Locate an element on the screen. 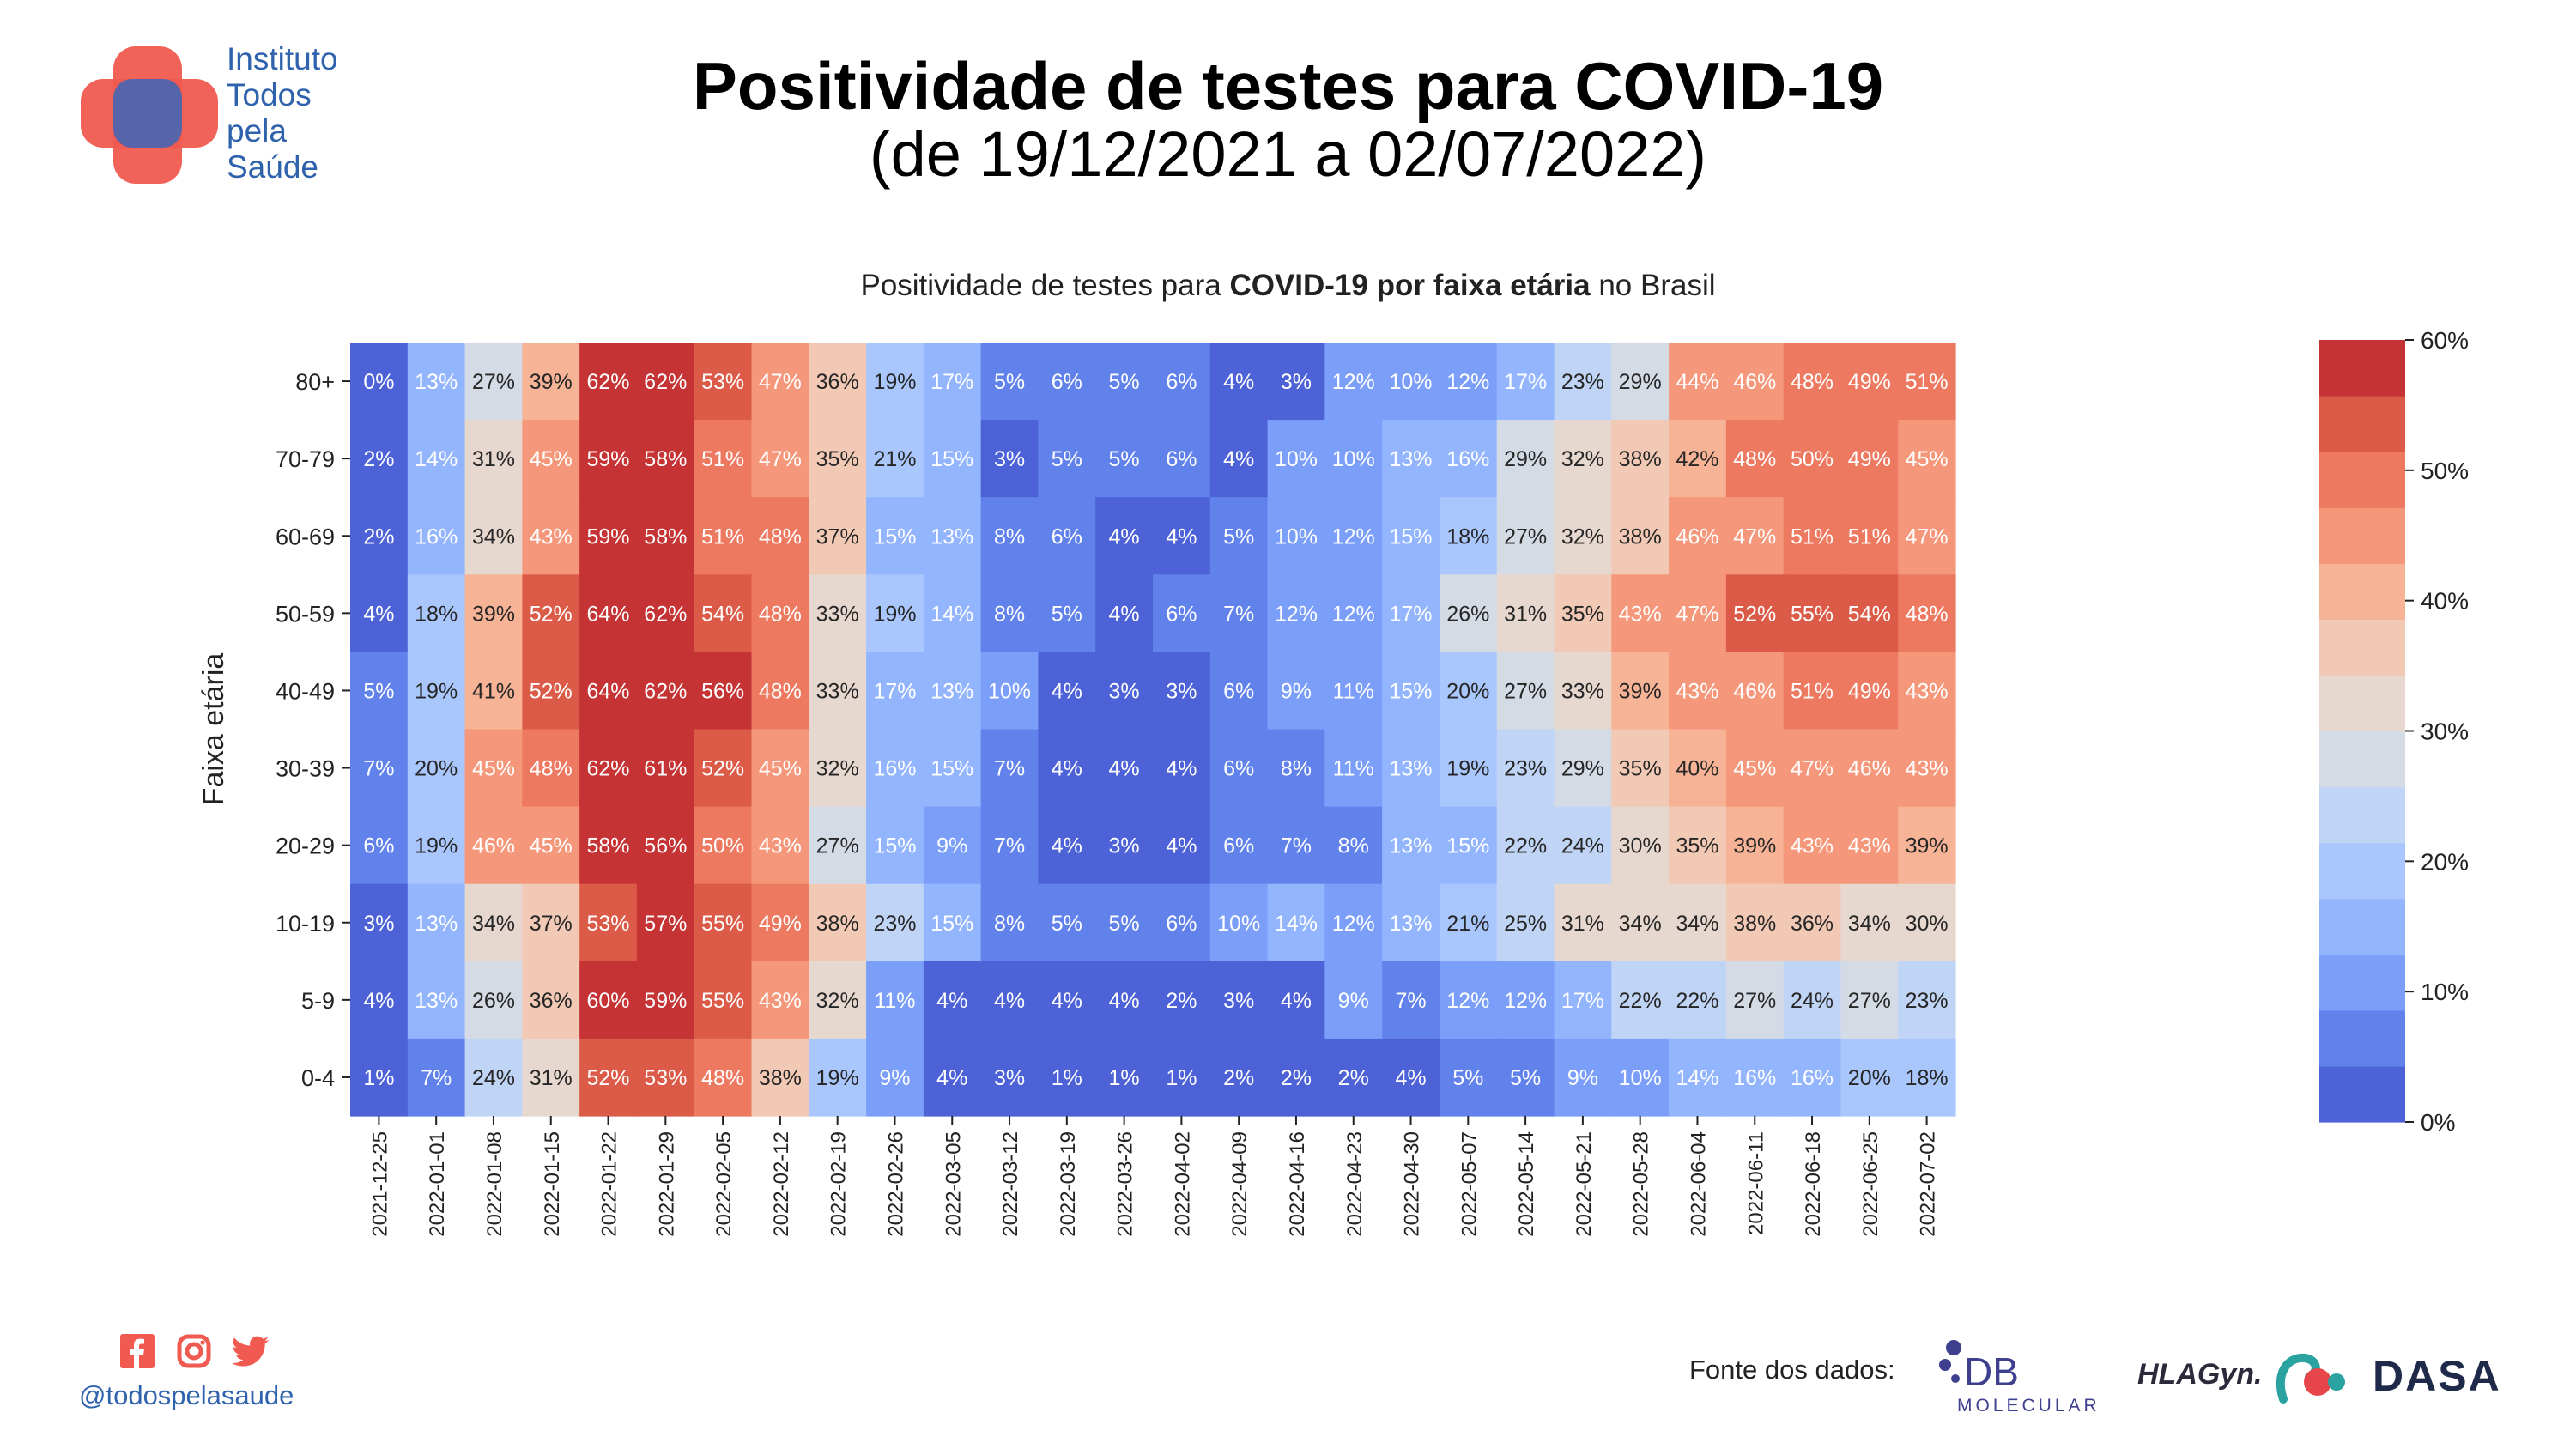 This screenshot has height=1449, width=2576. cell-label: 47% is located at coordinates (1697, 614).